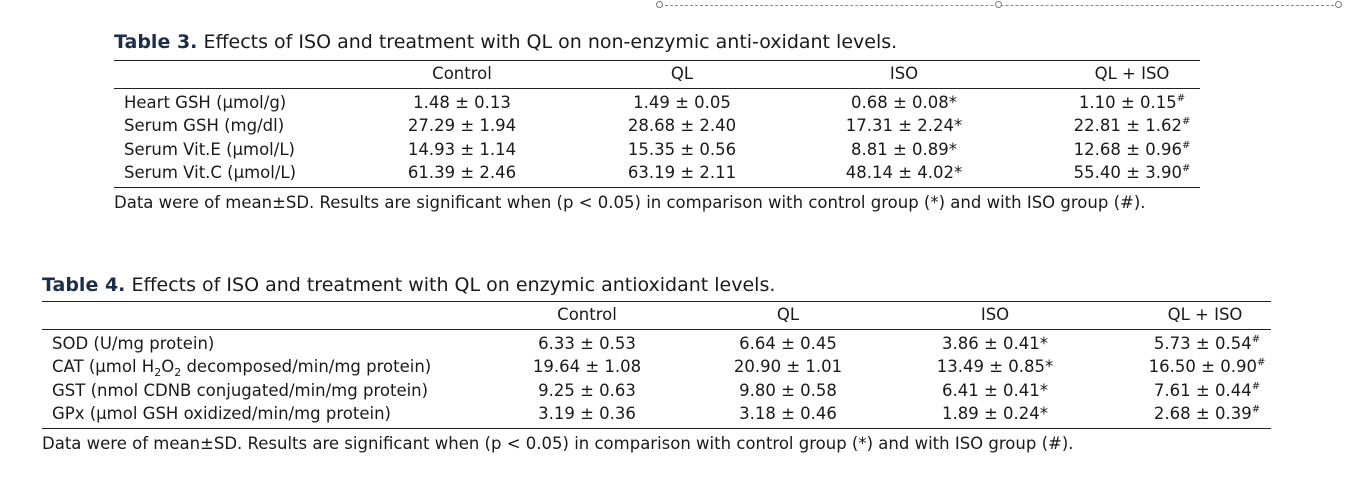 The width and height of the screenshot is (1346, 499). Describe the element at coordinates (904, 149) in the screenshot. I see `cell-iso: 8.81 ± 0.89*` at that location.